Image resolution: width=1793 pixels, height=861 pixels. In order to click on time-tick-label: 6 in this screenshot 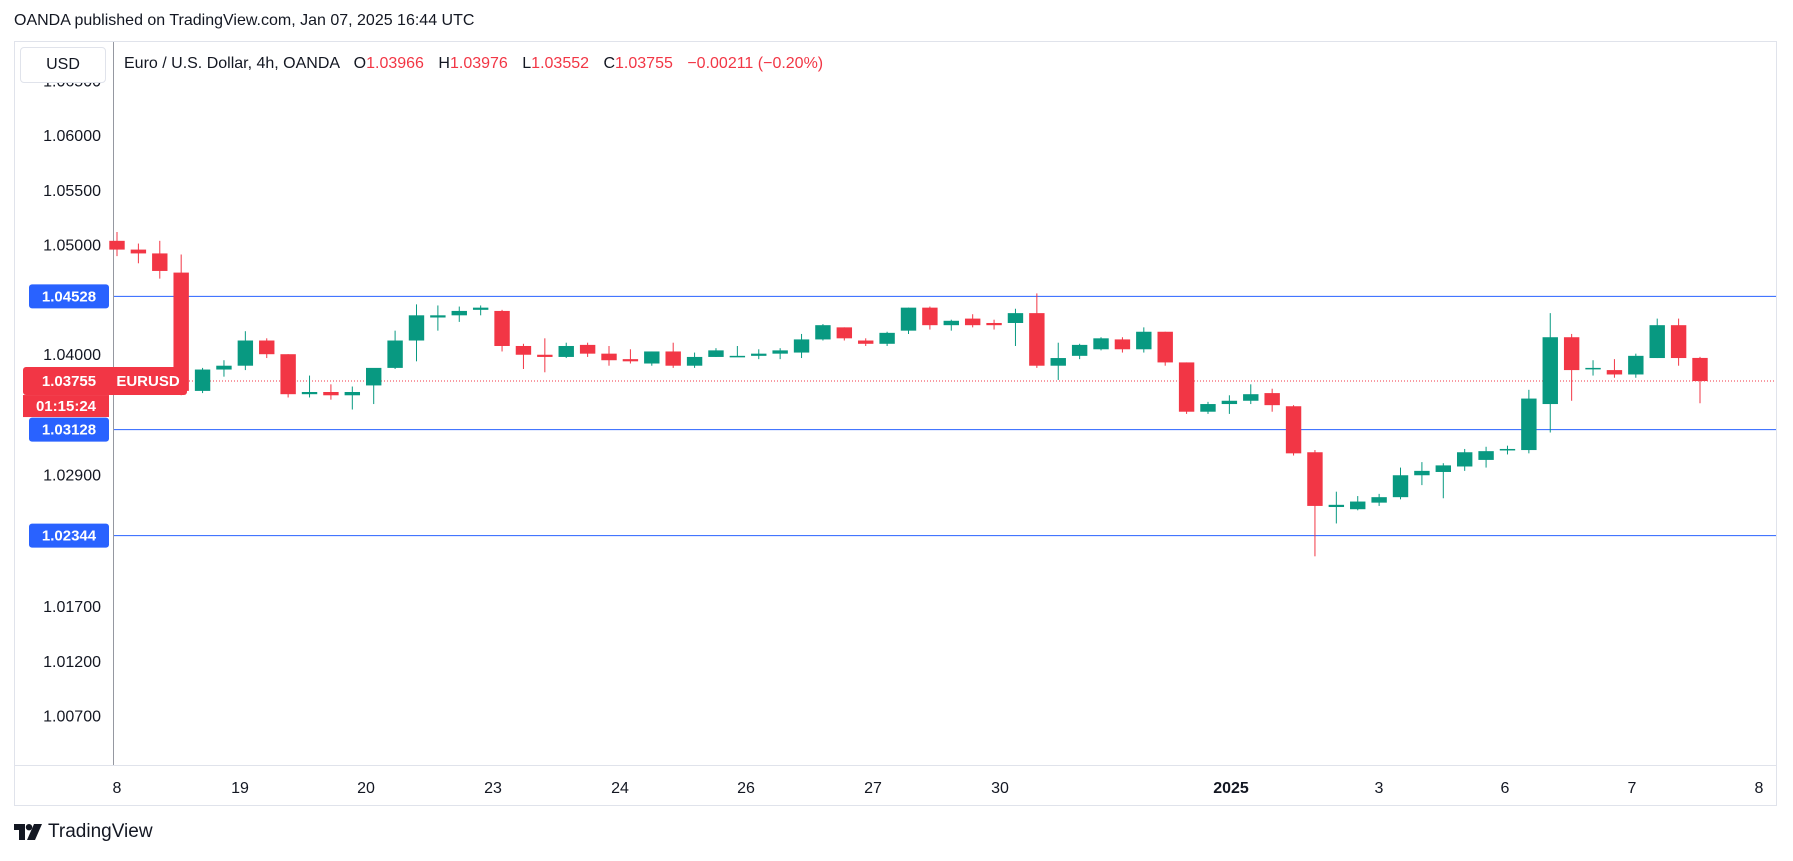, I will do `click(1505, 788)`.